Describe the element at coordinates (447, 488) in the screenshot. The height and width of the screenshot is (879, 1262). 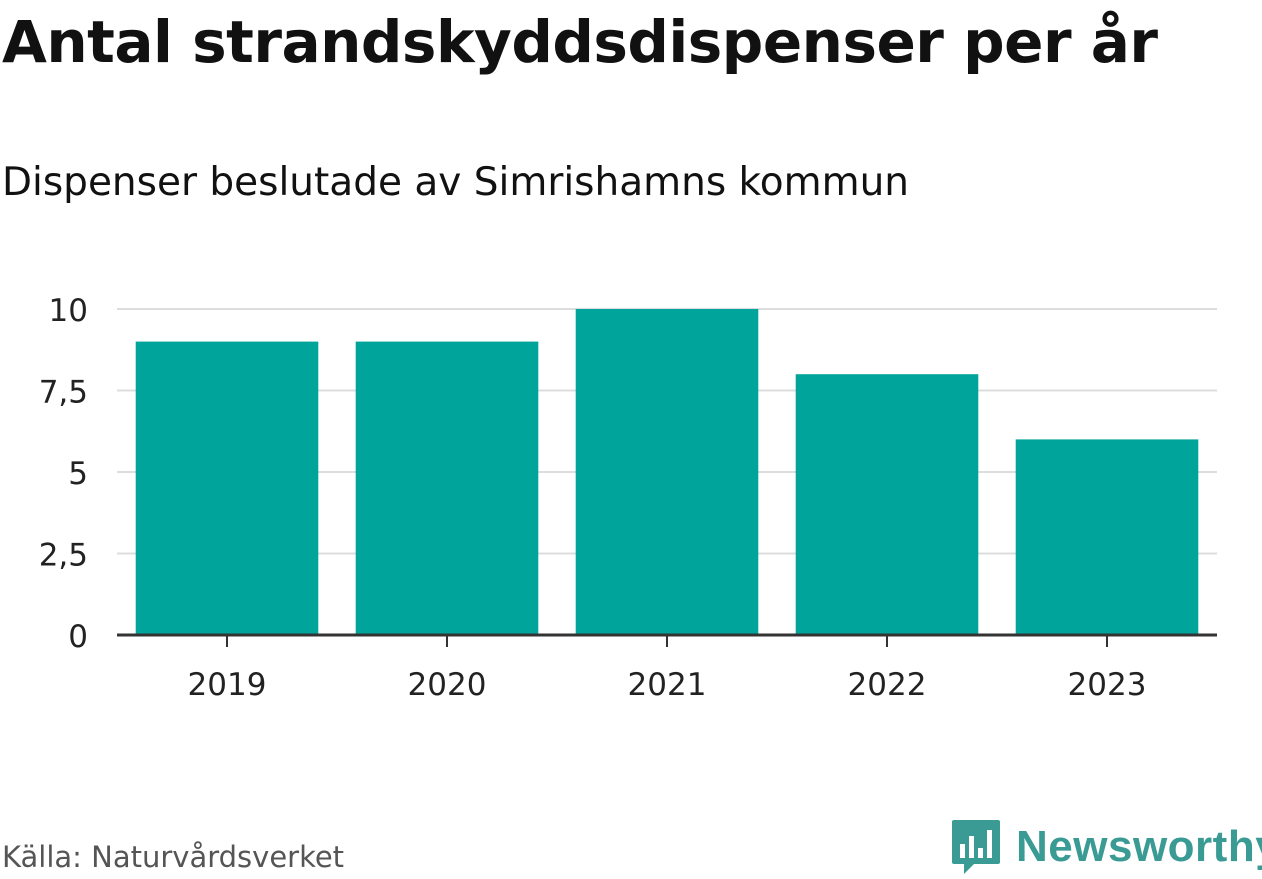
I see `bar-2020` at that location.